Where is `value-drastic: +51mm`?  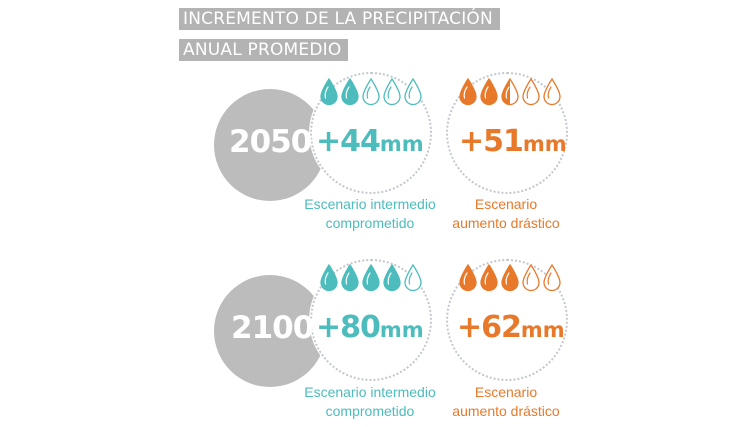 value-drastic: +51mm is located at coordinates (513, 141).